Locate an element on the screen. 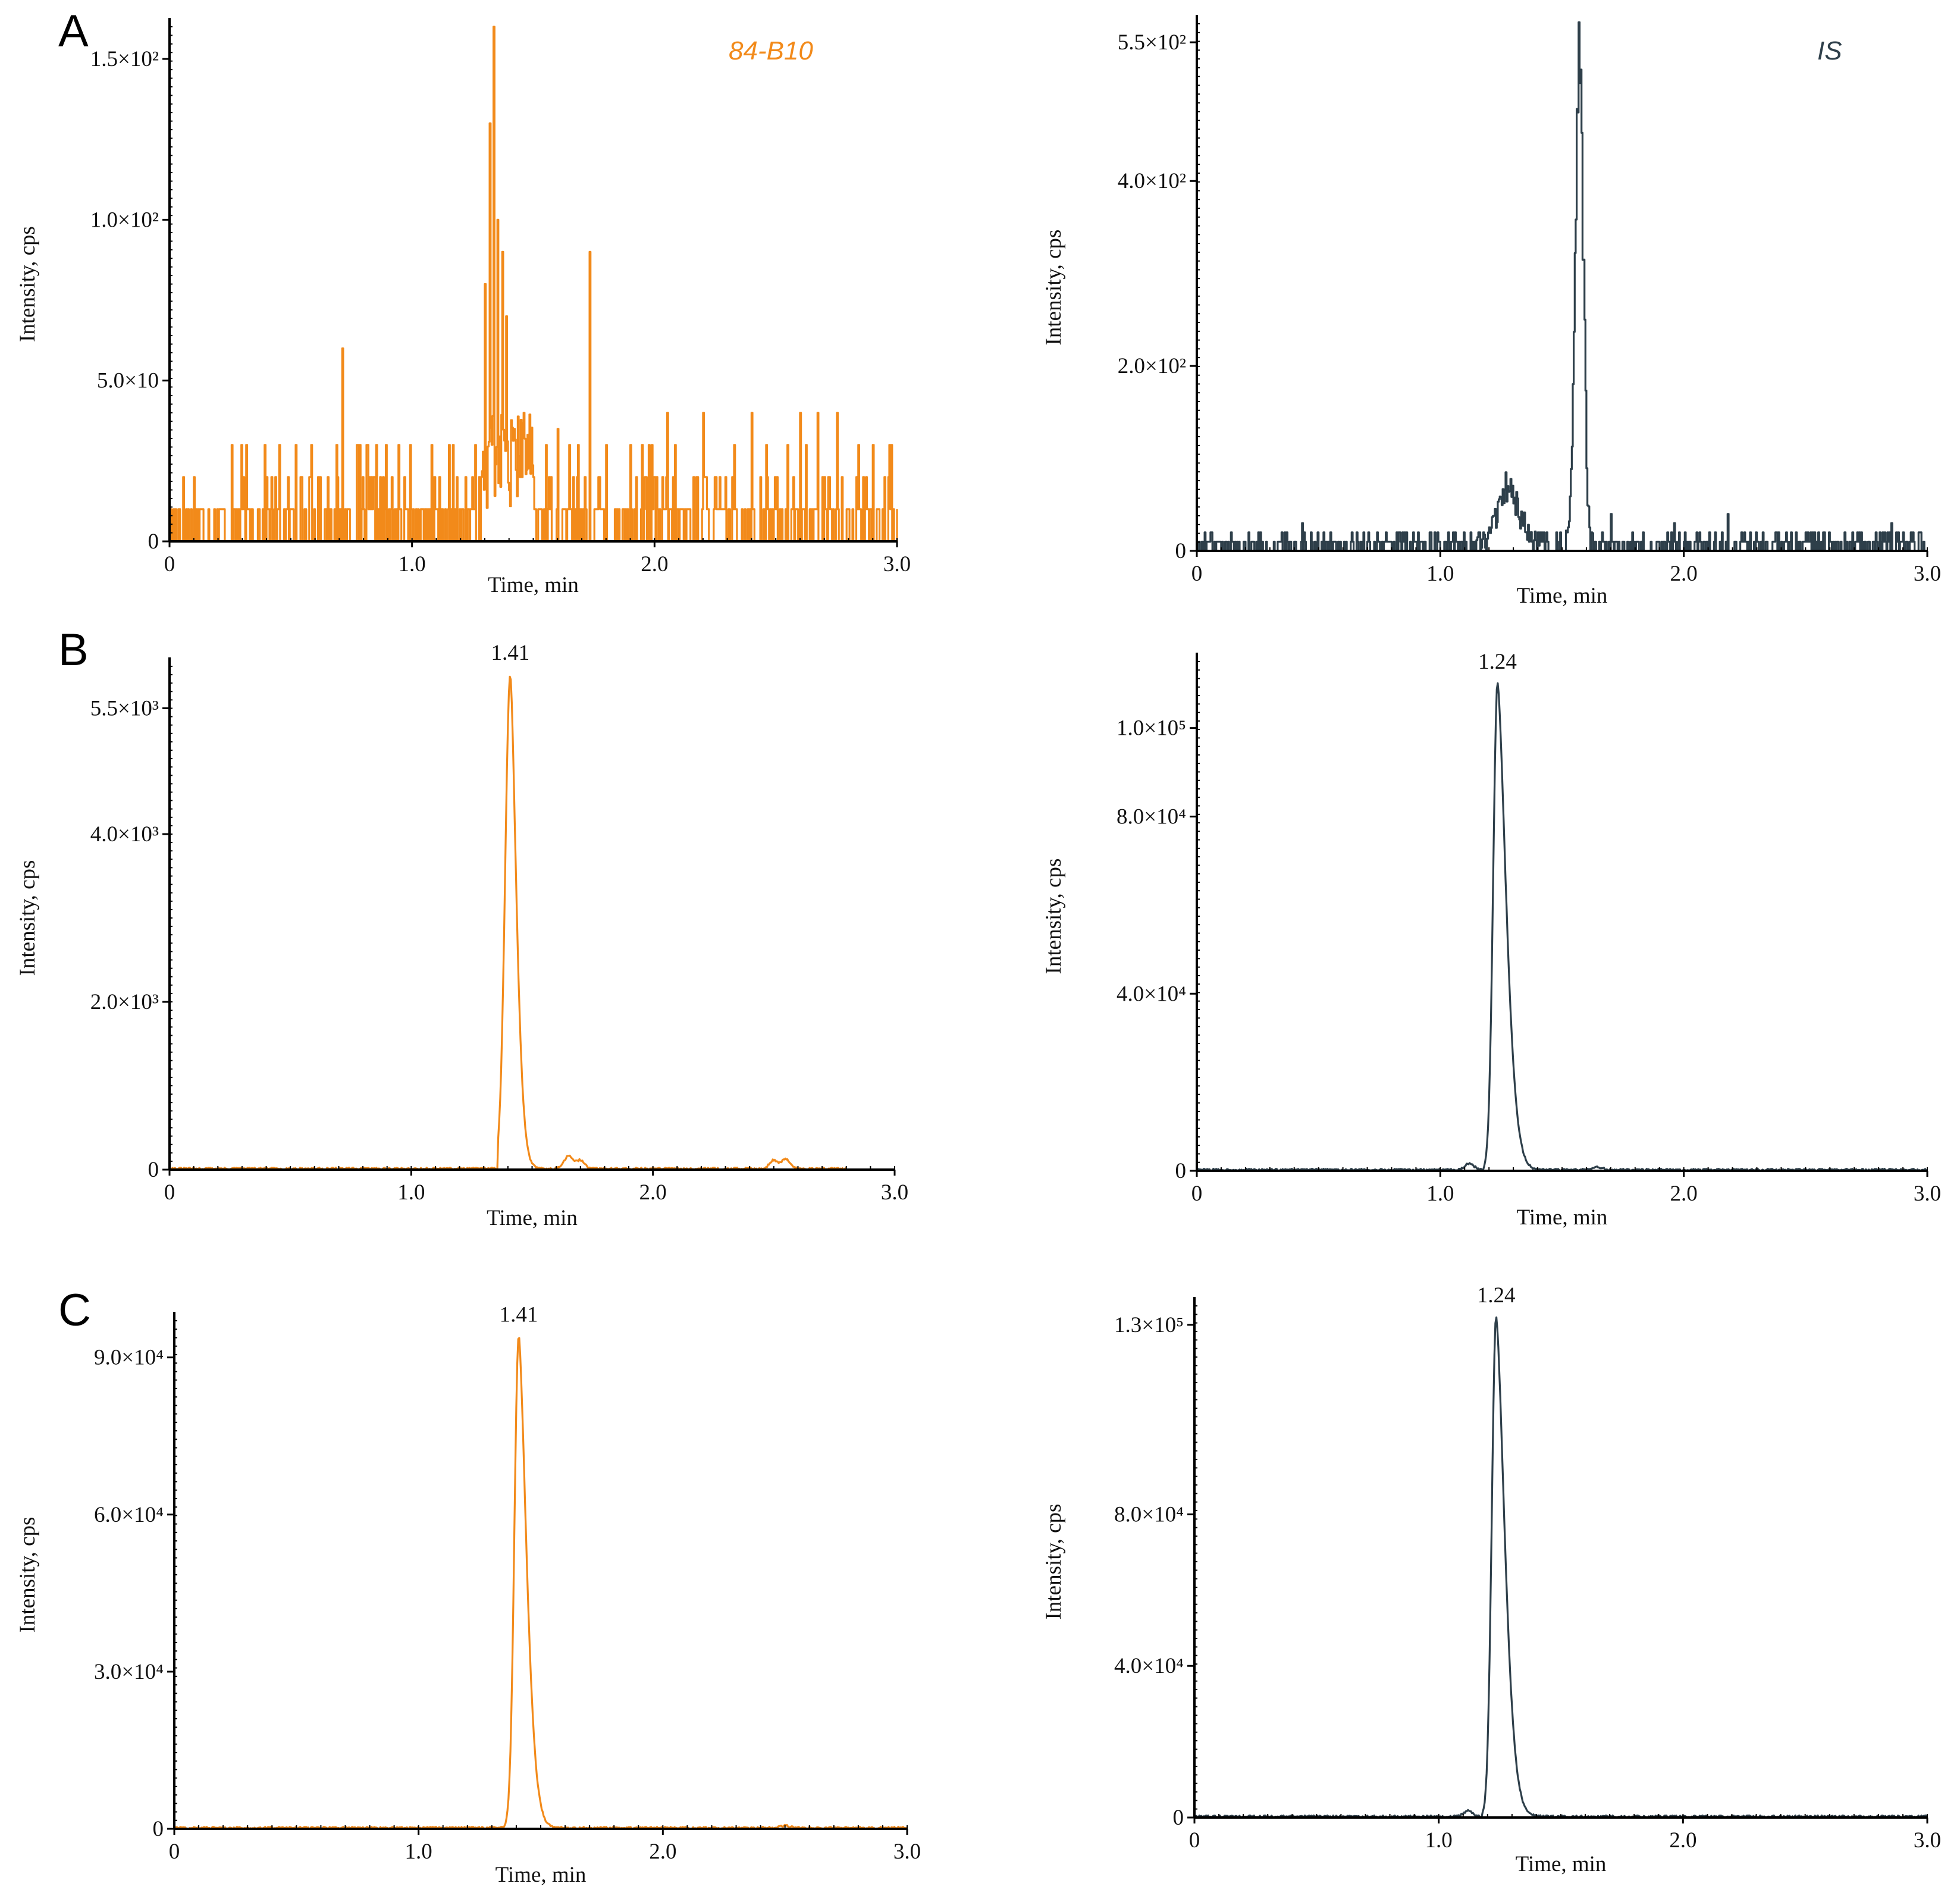 Image resolution: width=1960 pixels, height=1902 pixels. panel-letter-b: B is located at coordinates (73, 650).